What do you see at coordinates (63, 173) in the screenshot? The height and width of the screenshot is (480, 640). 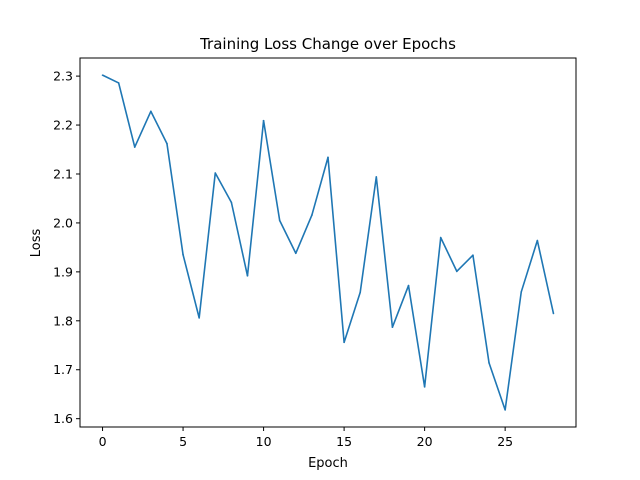 I see `y-tick-label: 2.1` at bounding box center [63, 173].